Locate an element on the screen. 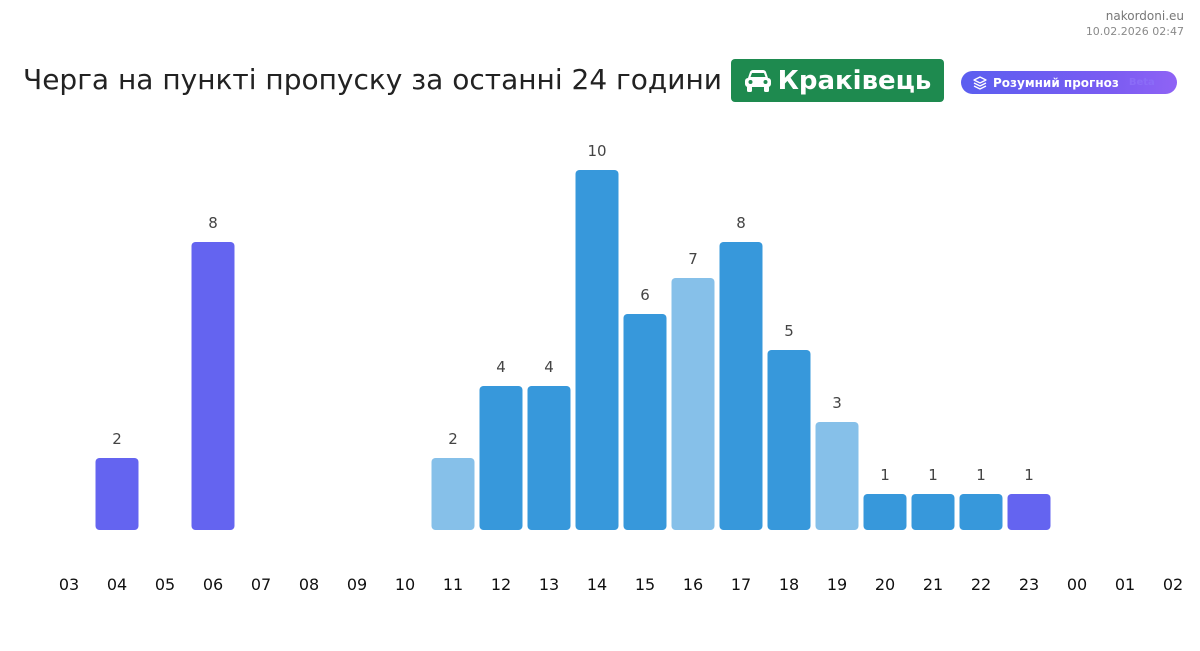 This screenshot has height=651, width=1200. x-tick-label: 14 is located at coordinates (597, 584).